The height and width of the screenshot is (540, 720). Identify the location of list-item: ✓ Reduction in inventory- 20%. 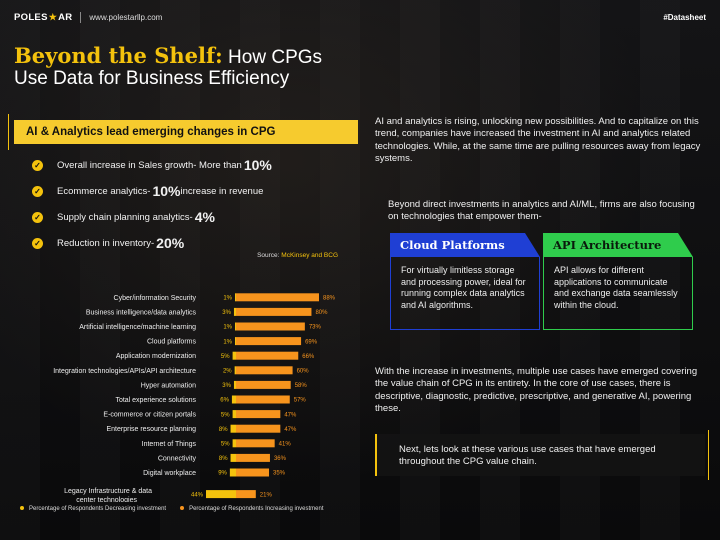
(192, 243).